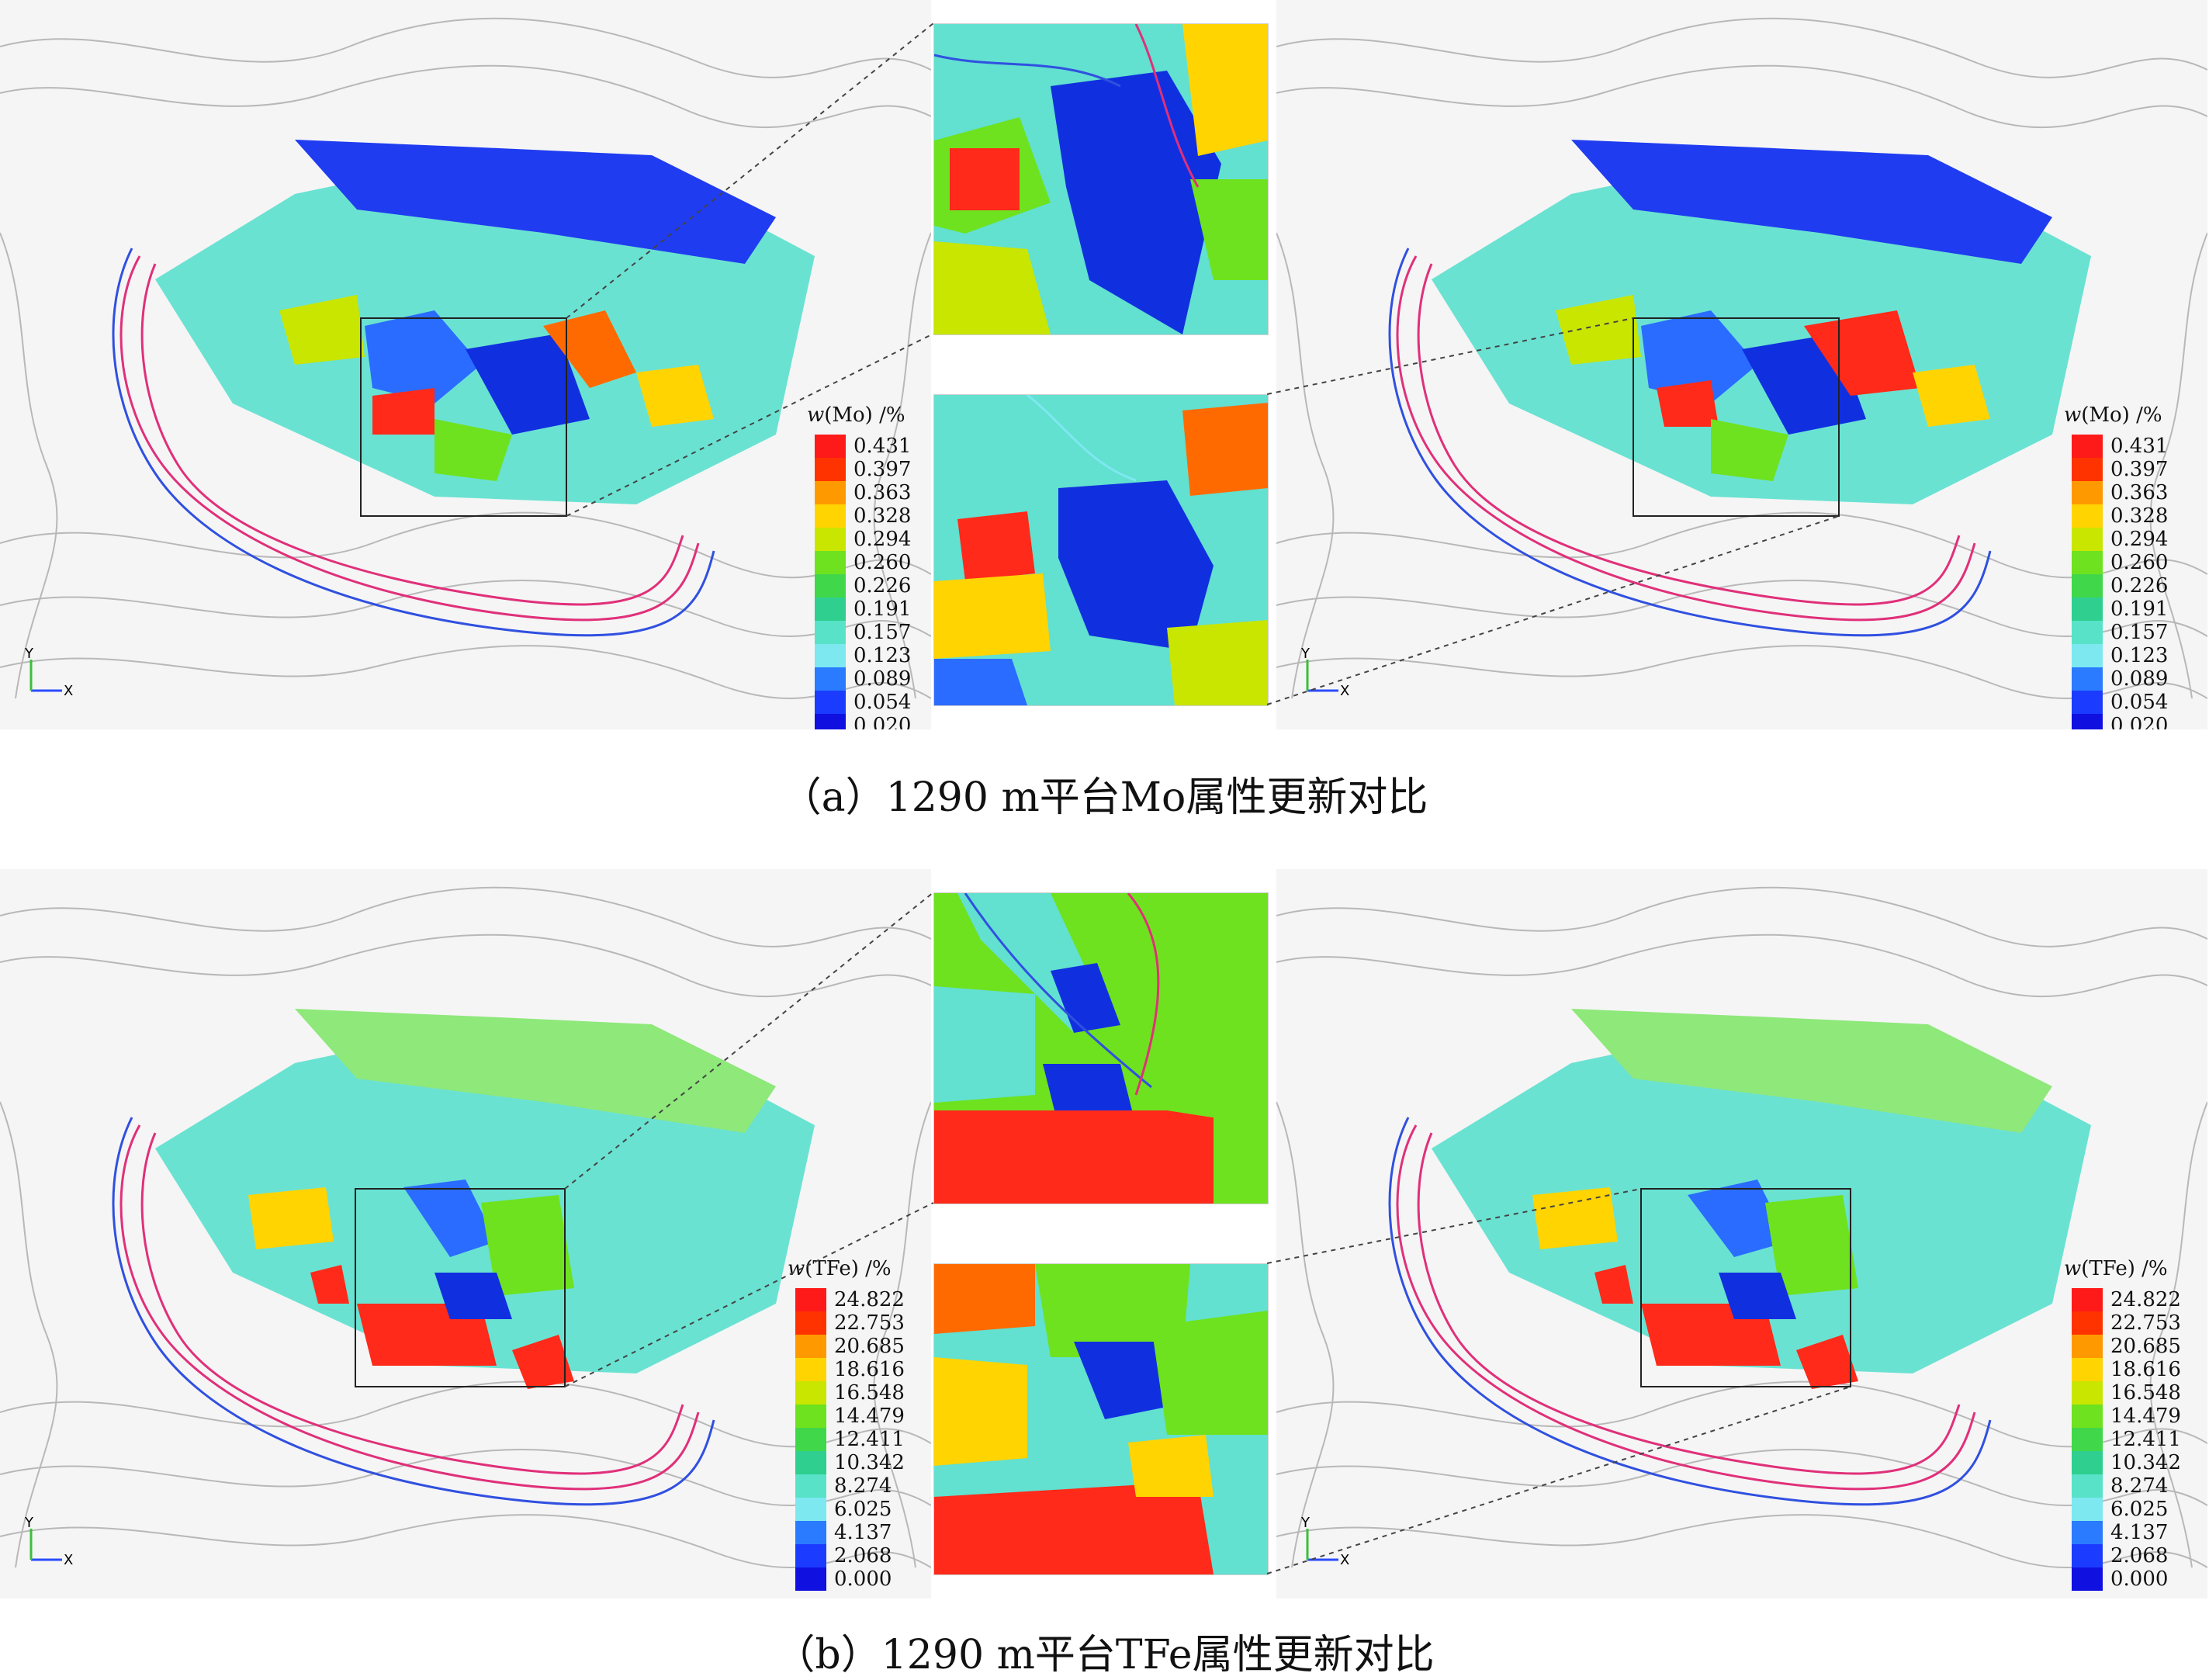  Describe the element at coordinates (2139, 1579) in the screenshot. I see `legend-label: 0.000` at that location.